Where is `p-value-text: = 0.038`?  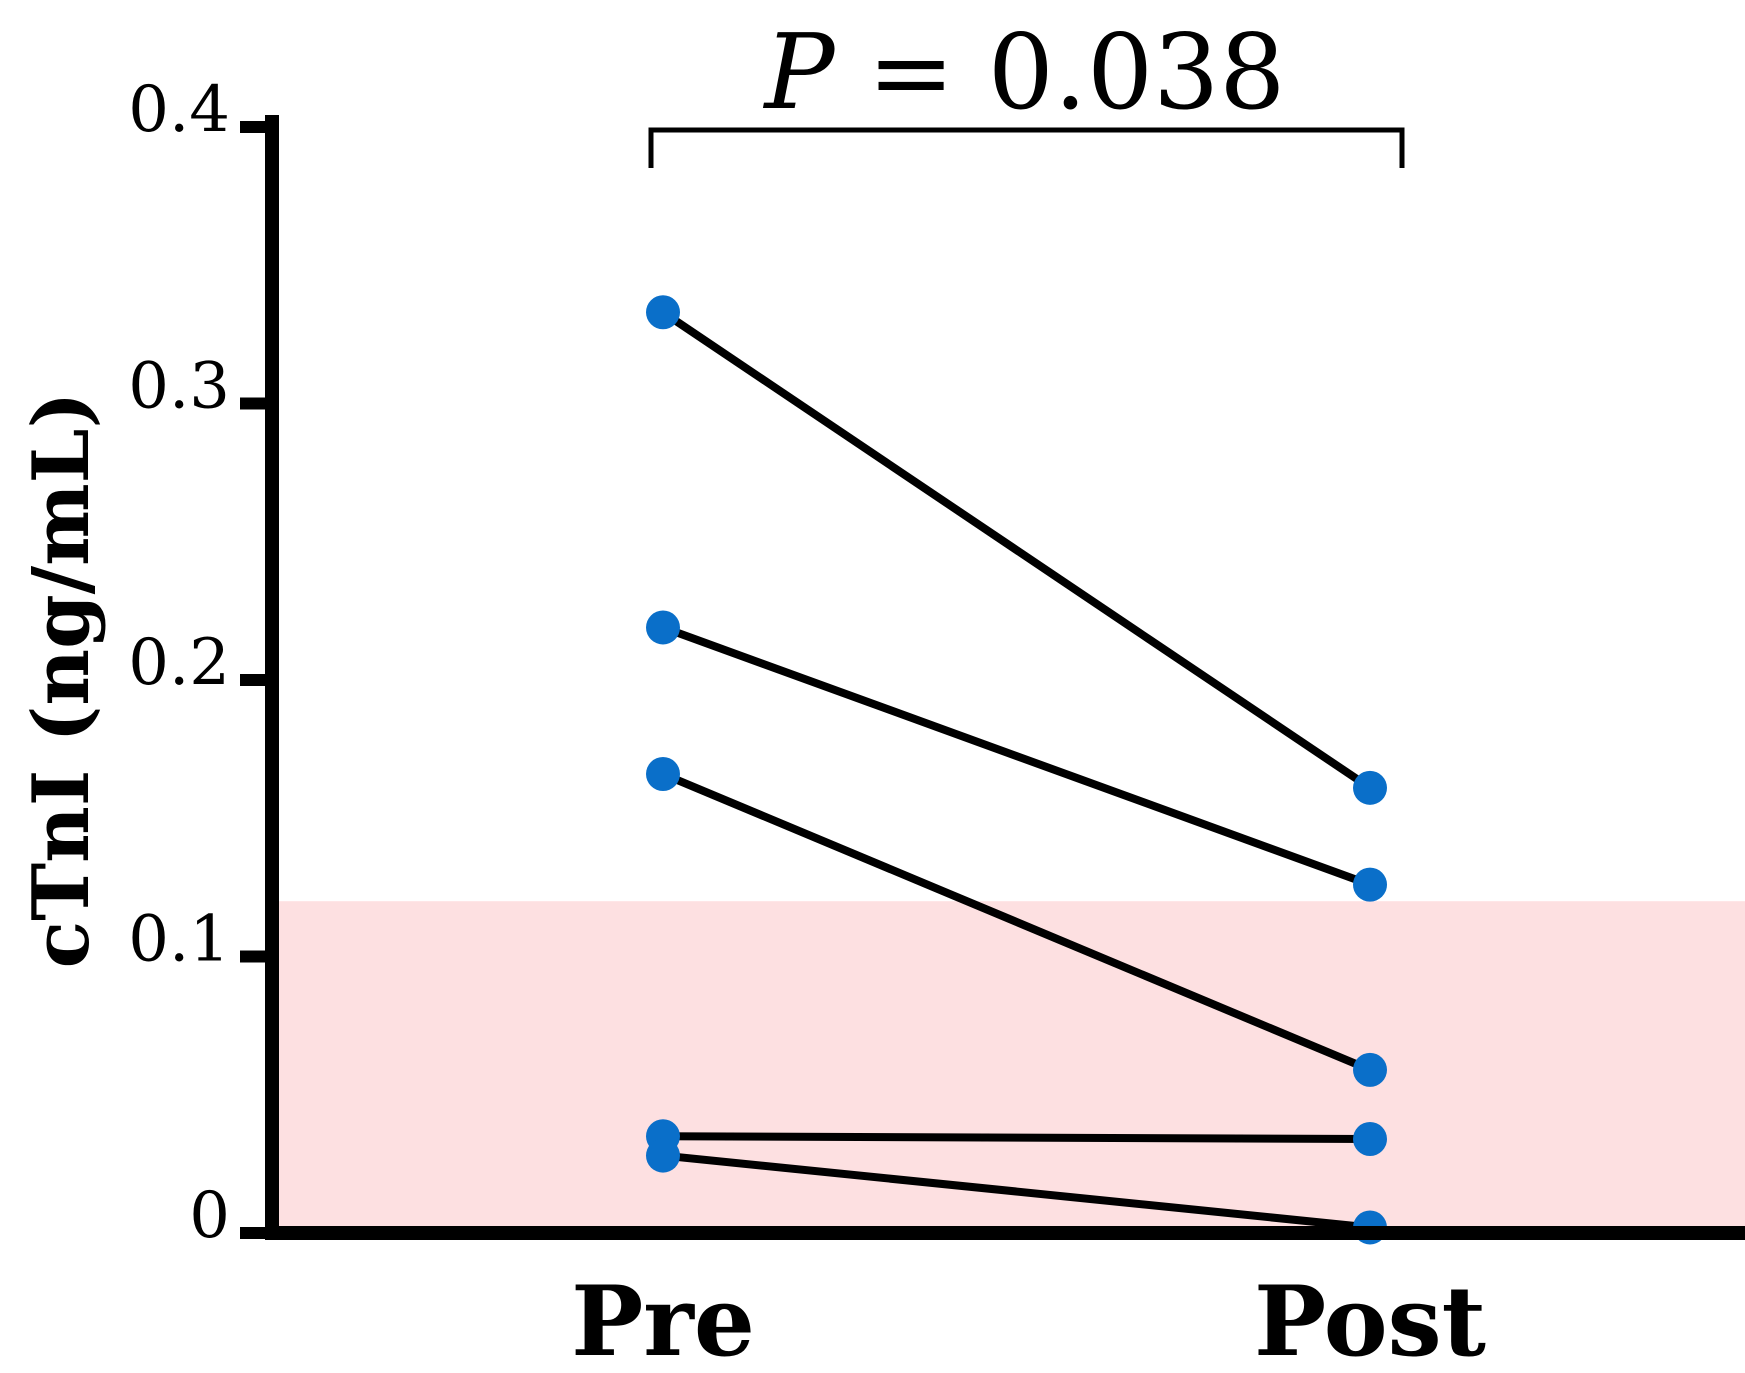
p-value-text: = 0.038 is located at coordinates (1059, 72).